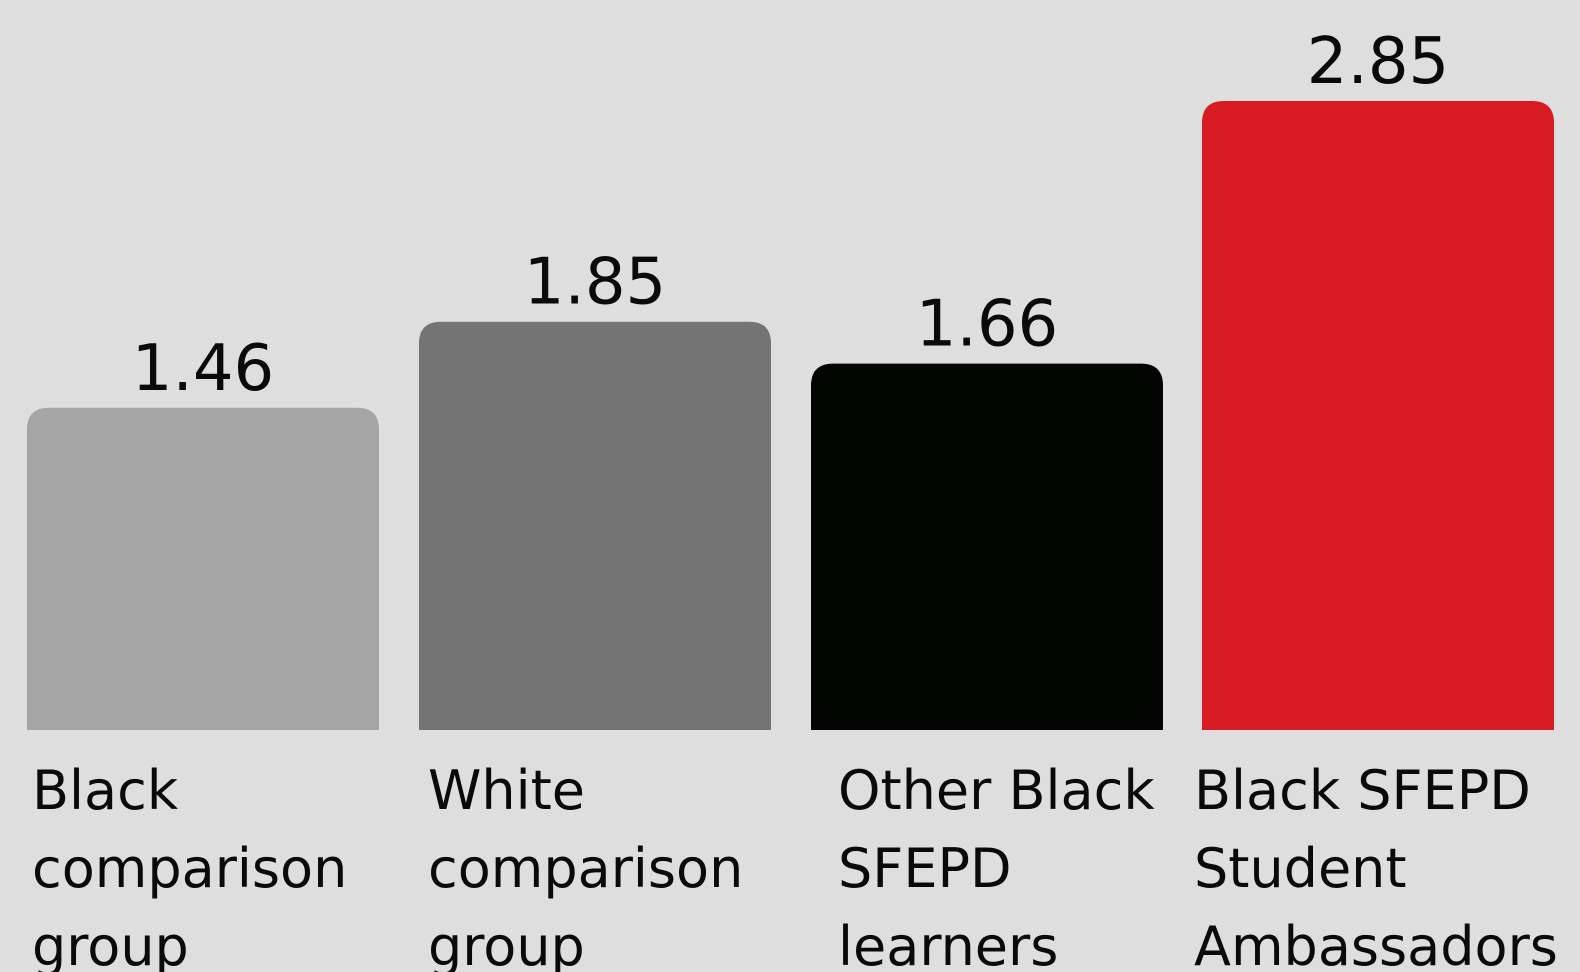  I want to click on value-label-3: 2.85, so click(1378, 62).